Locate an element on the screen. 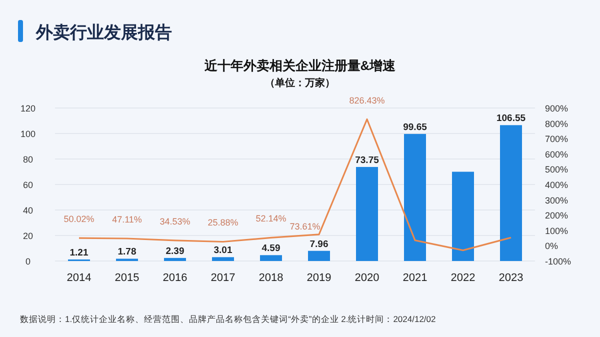 The height and width of the screenshot is (337, 600). data-label: 1.78 is located at coordinates (127, 252).